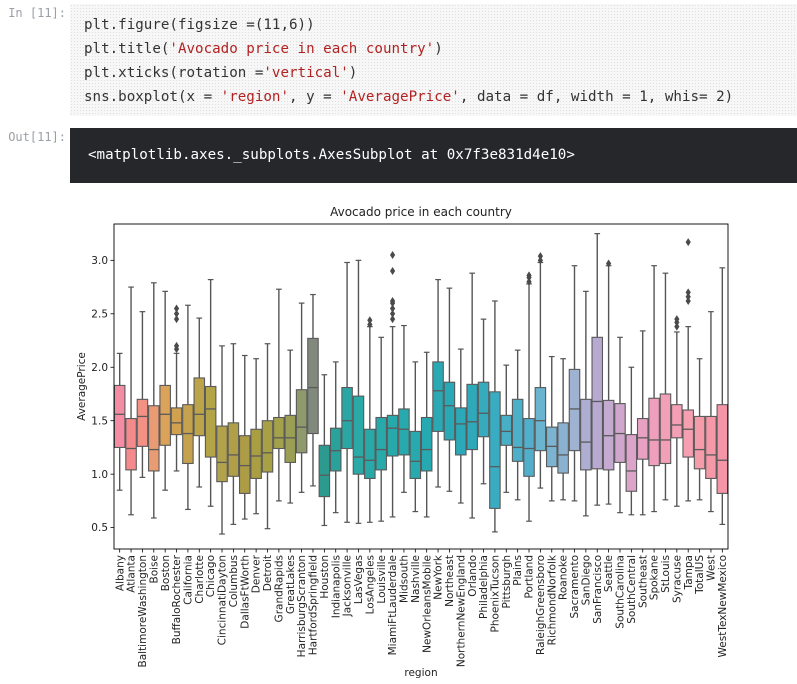 This screenshot has width=797, height=684. Describe the element at coordinates (483, 401) in the screenshot. I see `box-Philadelphia` at that location.